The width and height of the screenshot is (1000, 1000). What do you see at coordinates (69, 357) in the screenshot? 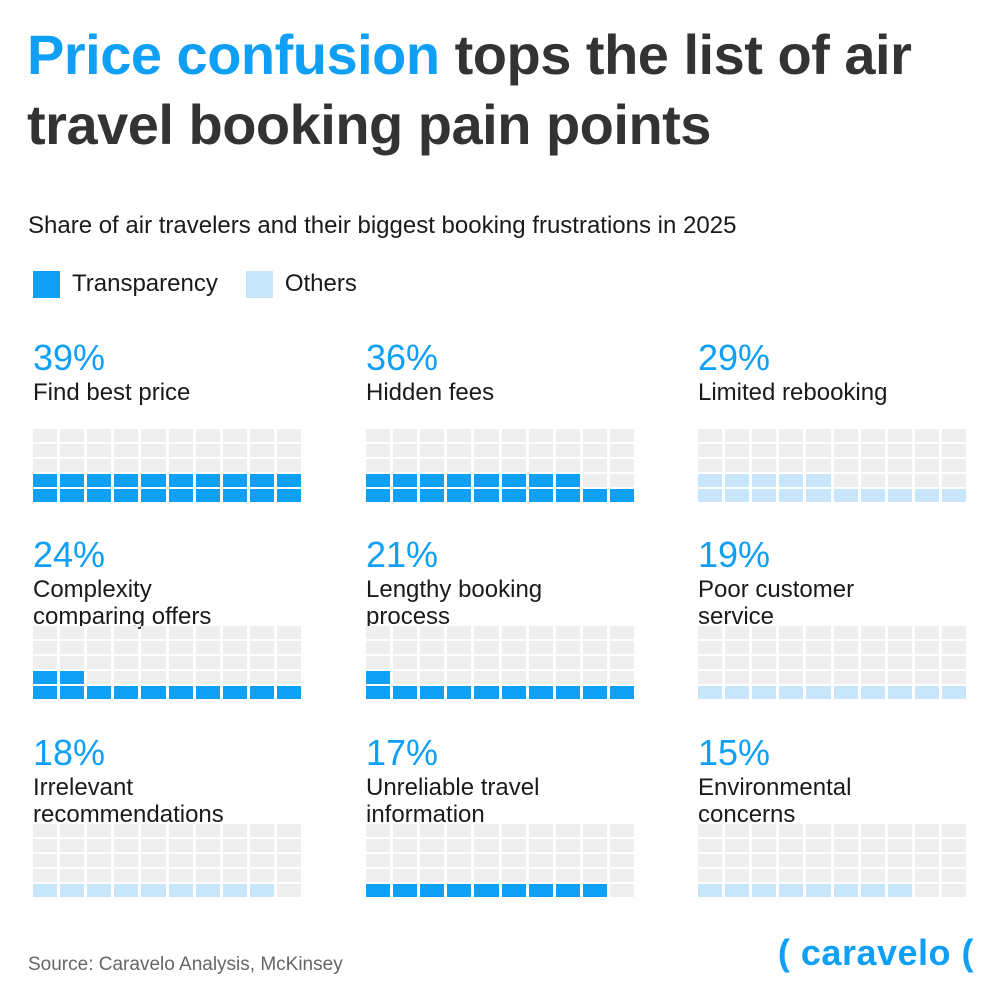
I see `value-label: 39%` at bounding box center [69, 357].